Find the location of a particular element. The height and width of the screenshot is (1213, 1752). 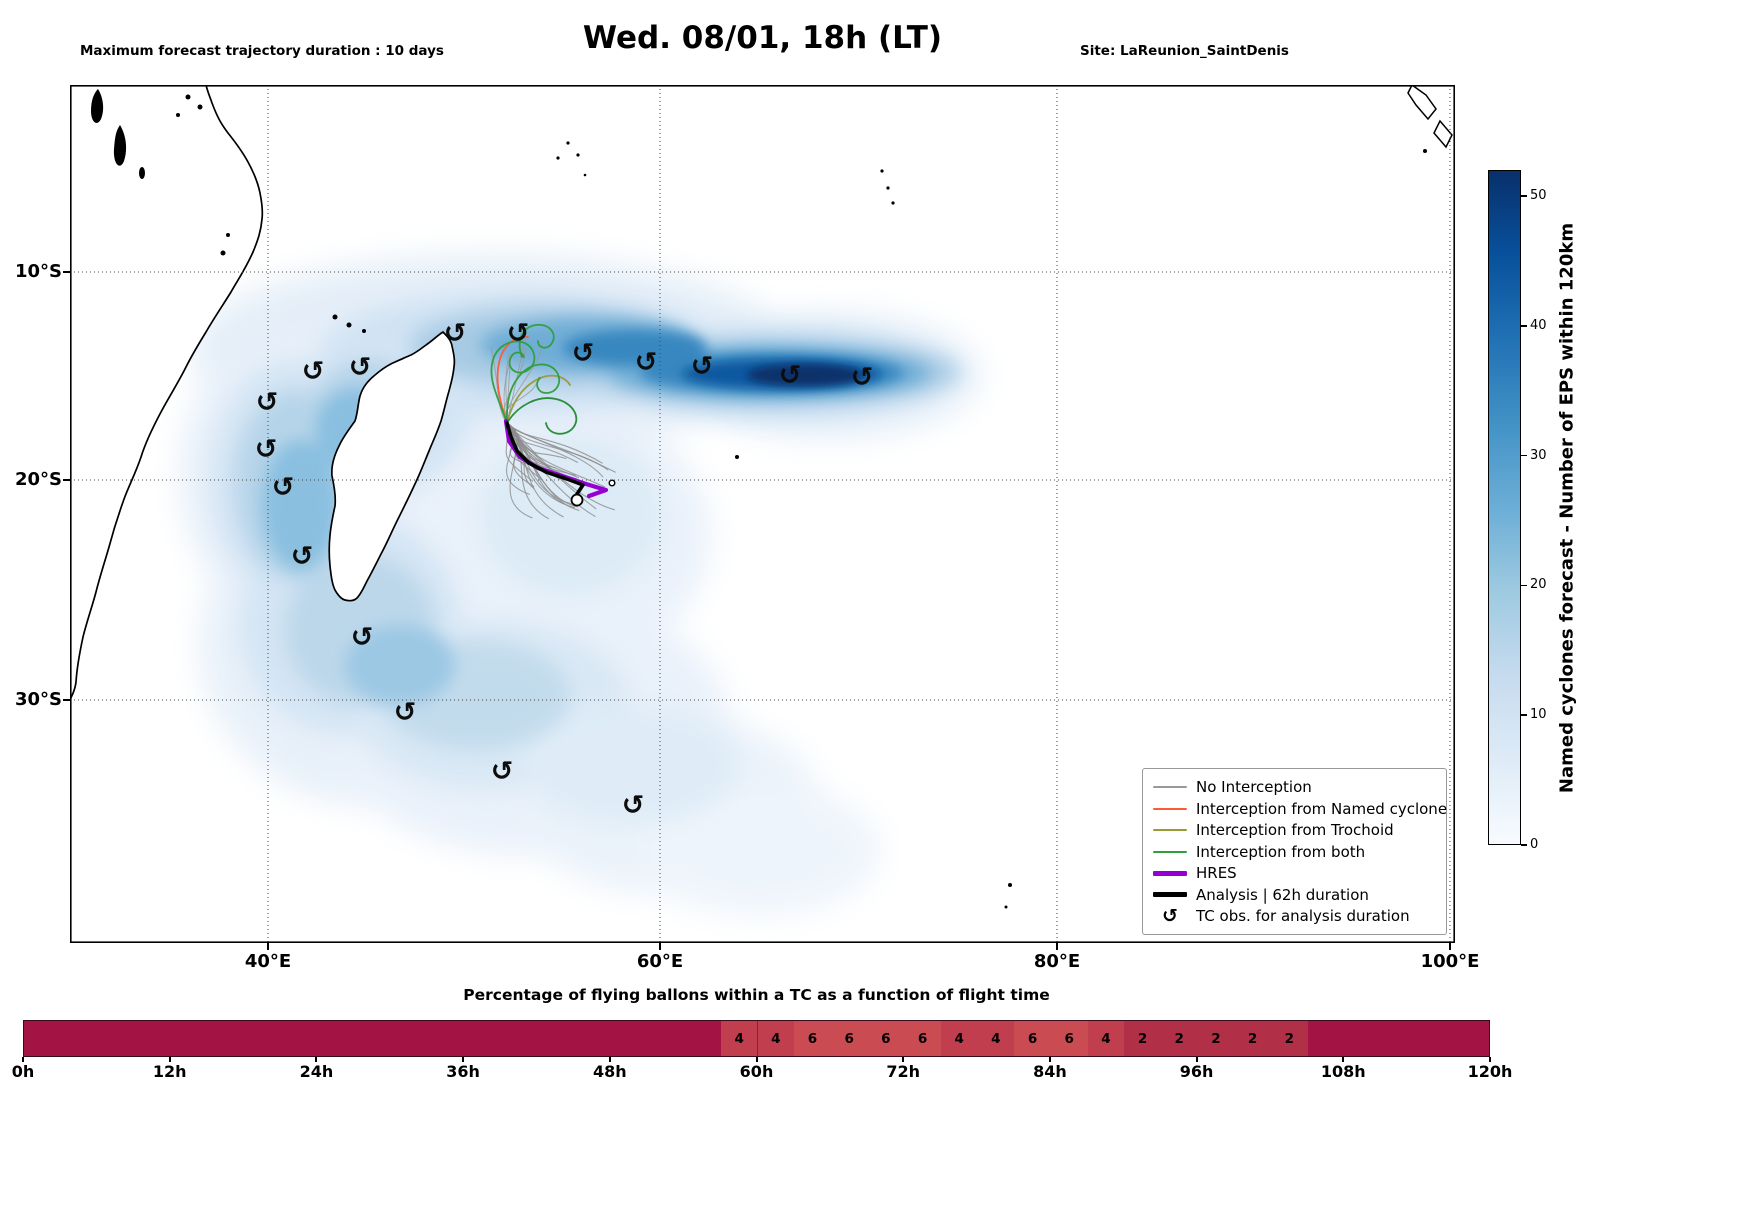

lake-tanganyika is located at coordinates (97, 106).